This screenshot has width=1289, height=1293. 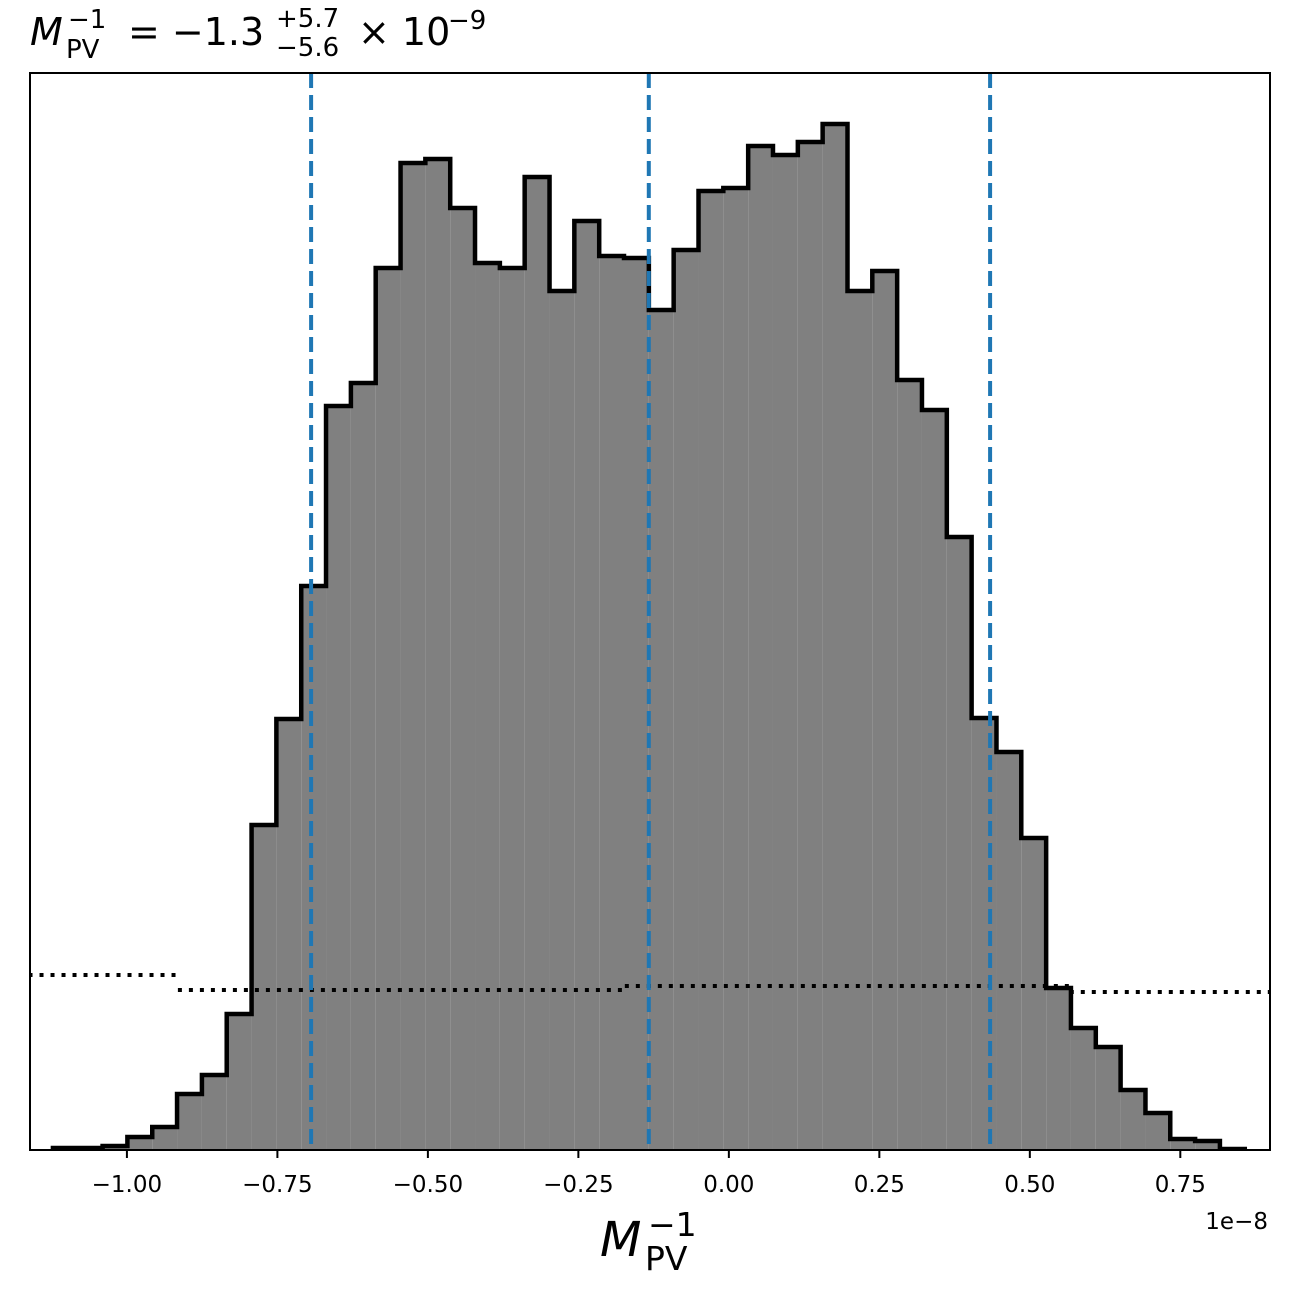 I want to click on x-label-symbol: M, so click(x=620, y=1240).